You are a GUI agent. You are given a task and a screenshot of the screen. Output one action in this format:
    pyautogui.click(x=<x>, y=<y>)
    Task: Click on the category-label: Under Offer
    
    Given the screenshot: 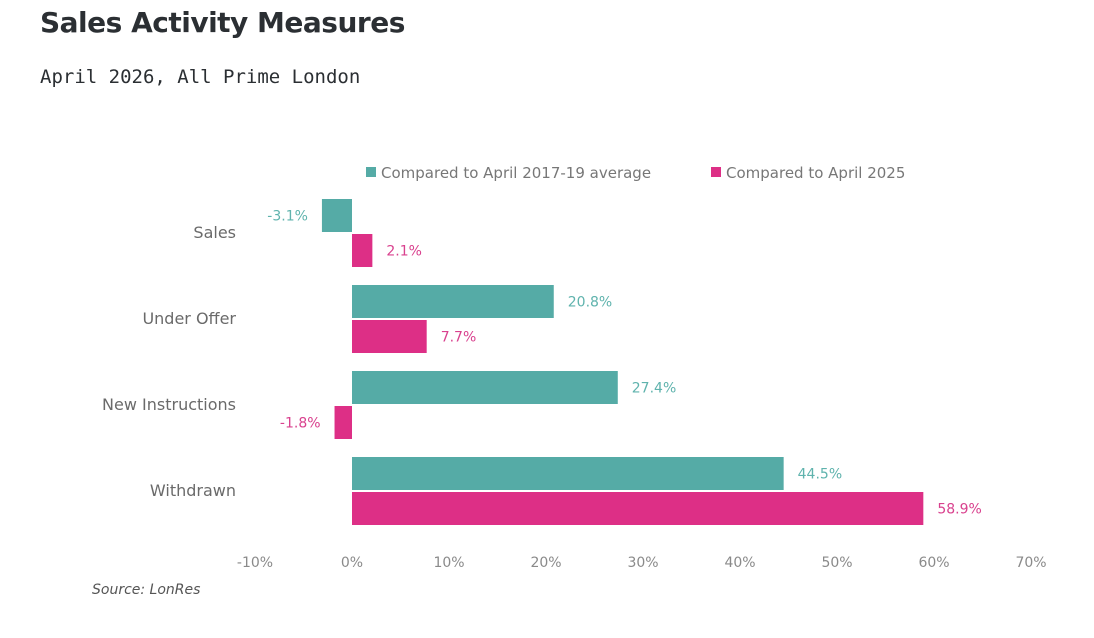 What is the action you would take?
    pyautogui.click(x=189, y=318)
    